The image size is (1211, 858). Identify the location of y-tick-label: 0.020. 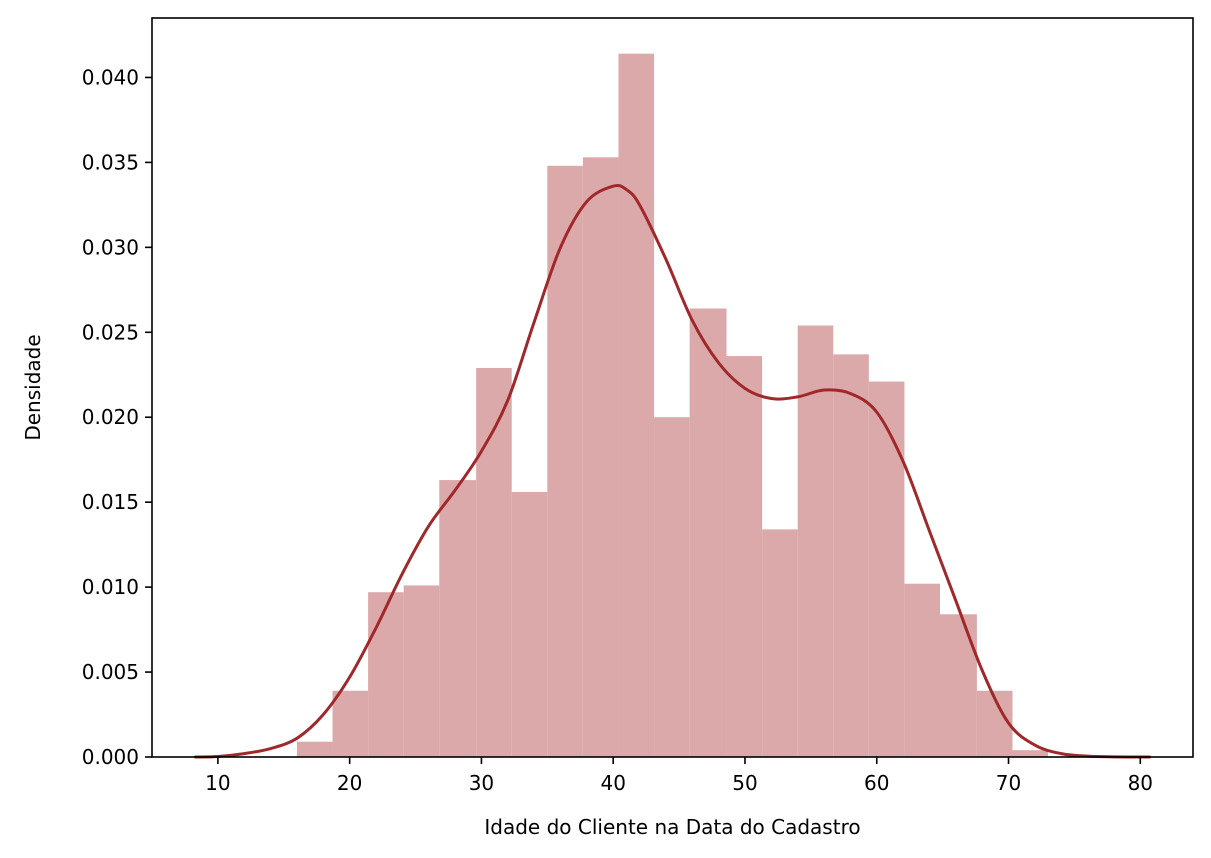
(110, 417).